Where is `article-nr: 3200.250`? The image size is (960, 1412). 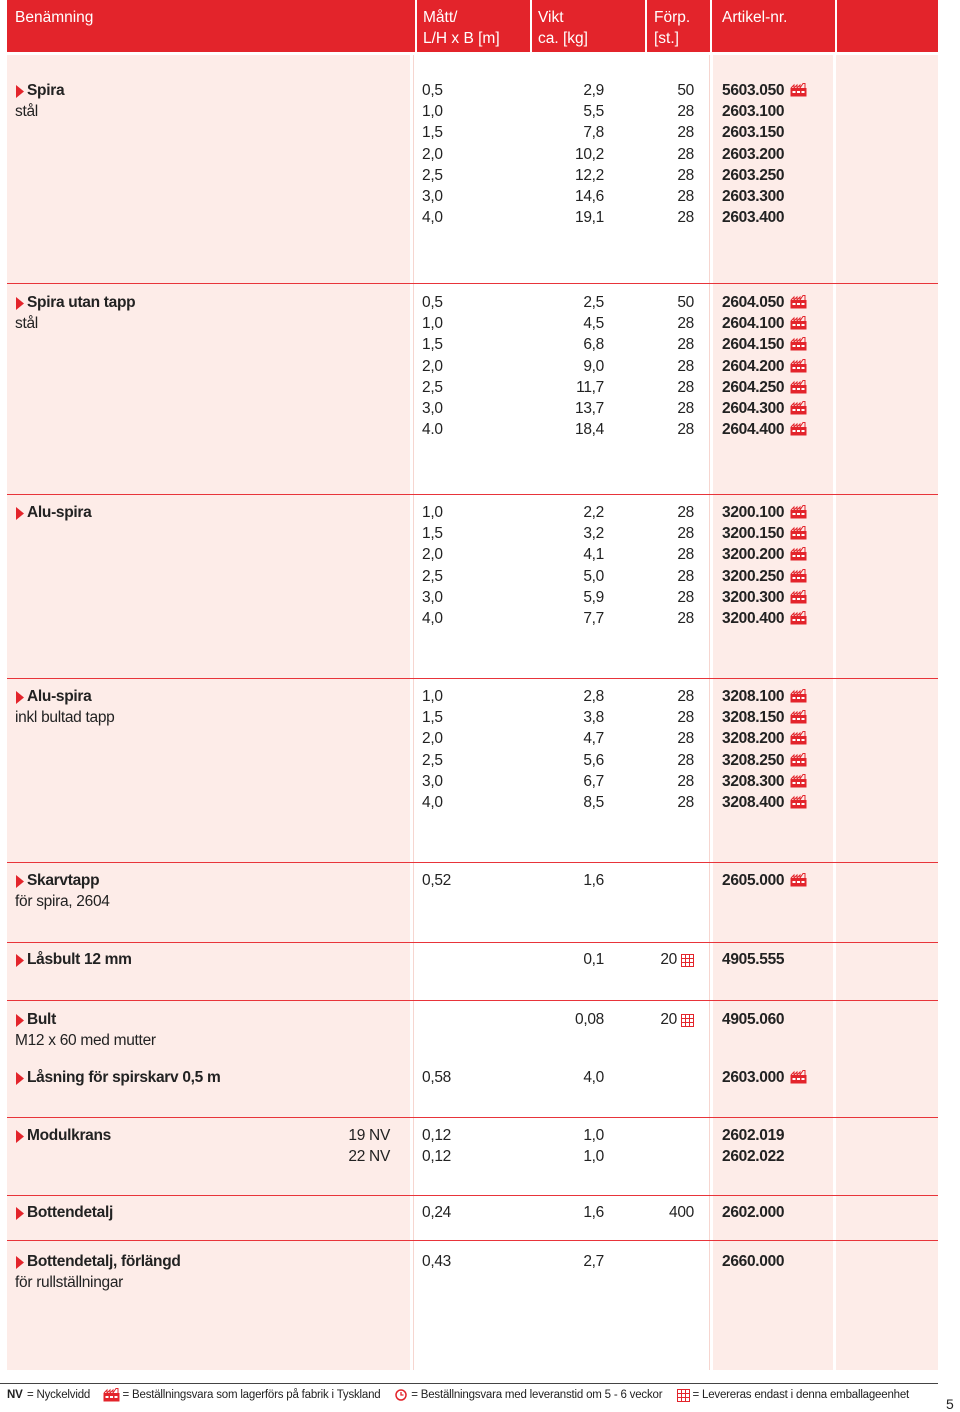 article-nr: 3200.250 is located at coordinates (753, 576).